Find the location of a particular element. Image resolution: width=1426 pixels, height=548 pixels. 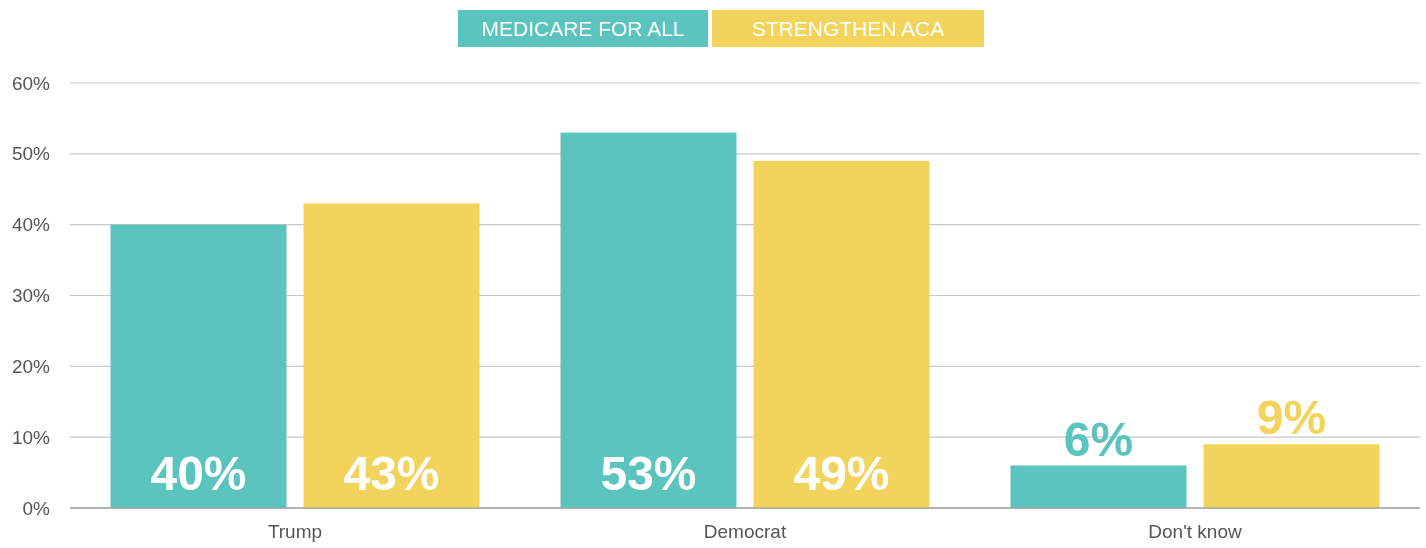

data-label: 9% is located at coordinates (1291, 418).